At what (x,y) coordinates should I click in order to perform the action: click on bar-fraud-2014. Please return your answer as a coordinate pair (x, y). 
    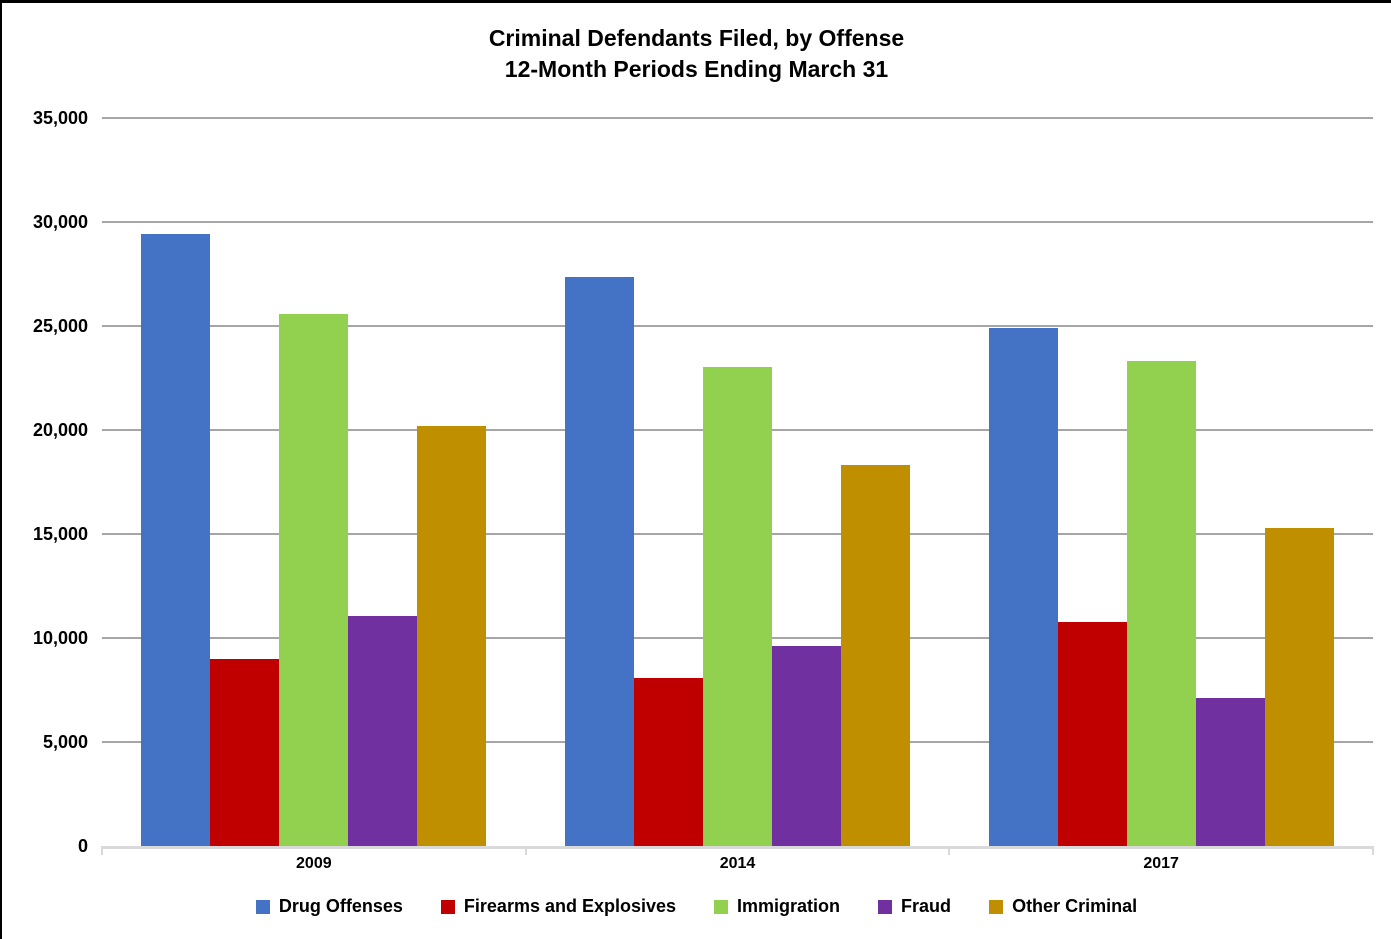
    Looking at the image, I should click on (806, 746).